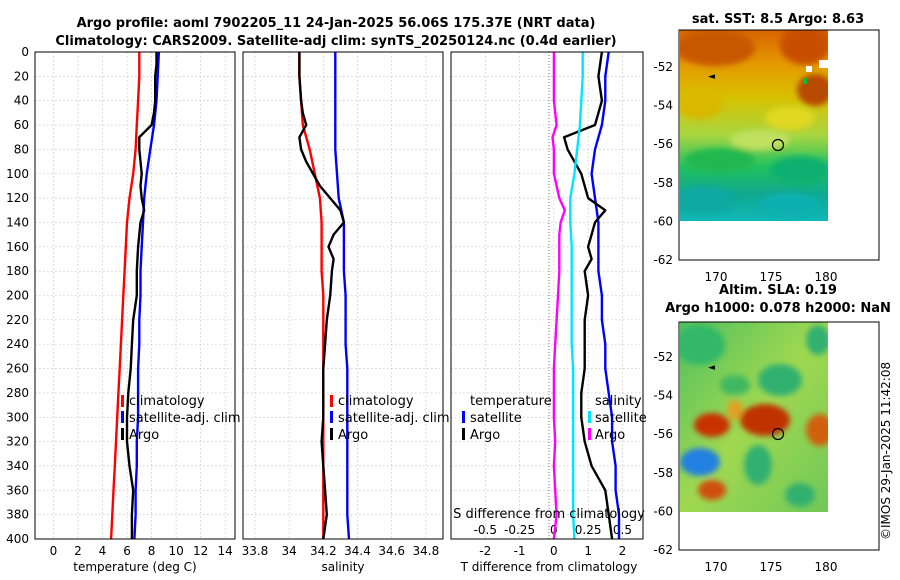  I want to click on x-tick-label: 2, so click(623, 551).